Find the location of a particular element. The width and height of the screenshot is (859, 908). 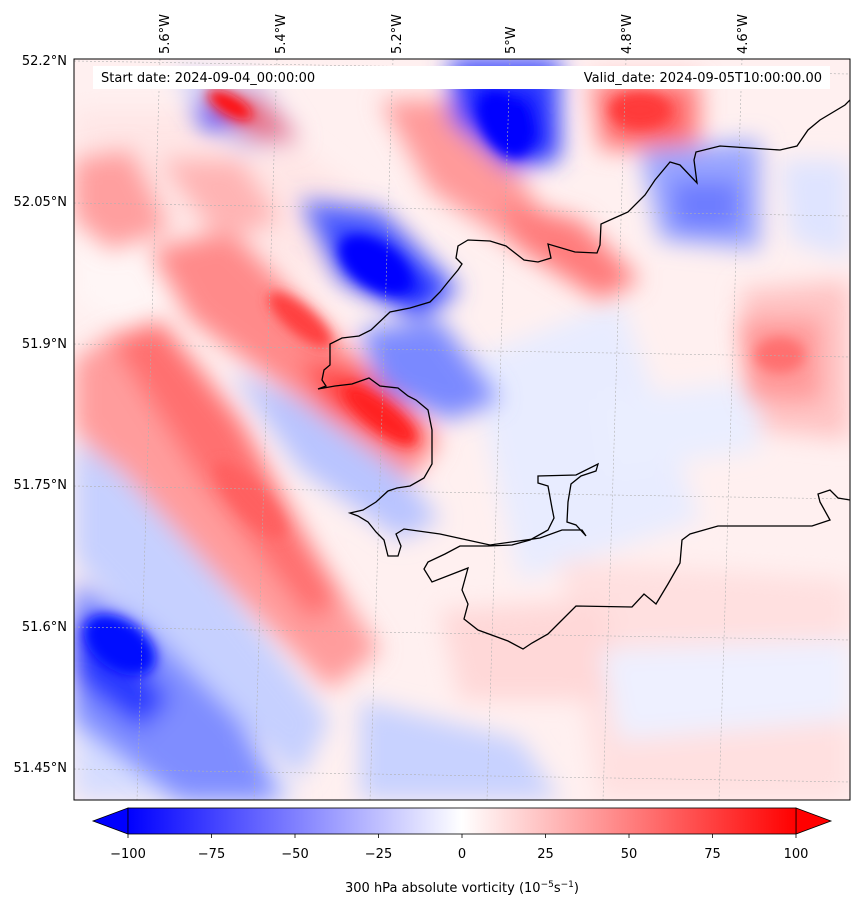

colorbar-tick-label: 75 is located at coordinates (712, 854).